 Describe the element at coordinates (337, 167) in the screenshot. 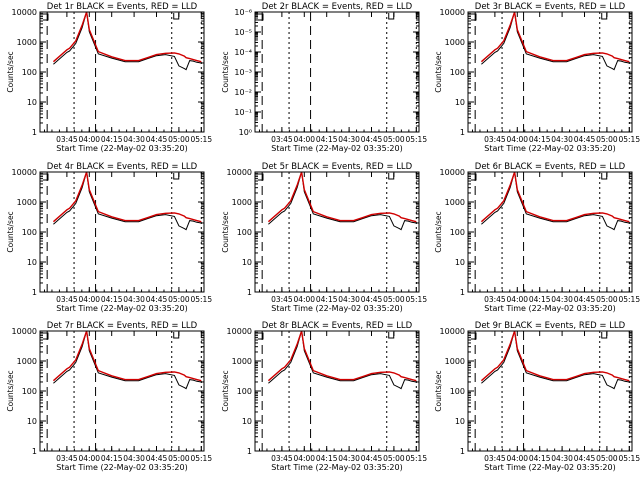

I see `panel-title: Det 5r BLACK = Events, RED = LLD` at that location.